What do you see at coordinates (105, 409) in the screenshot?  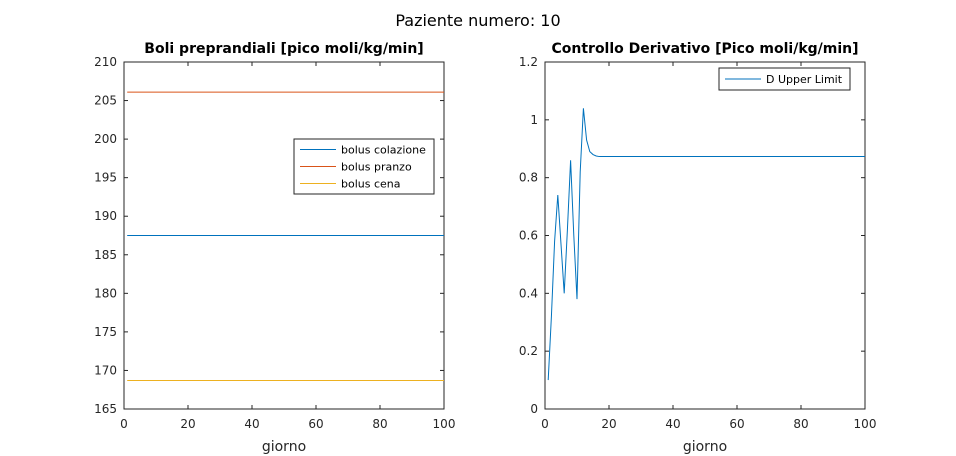 I see `y-tick-label: 165` at bounding box center [105, 409].